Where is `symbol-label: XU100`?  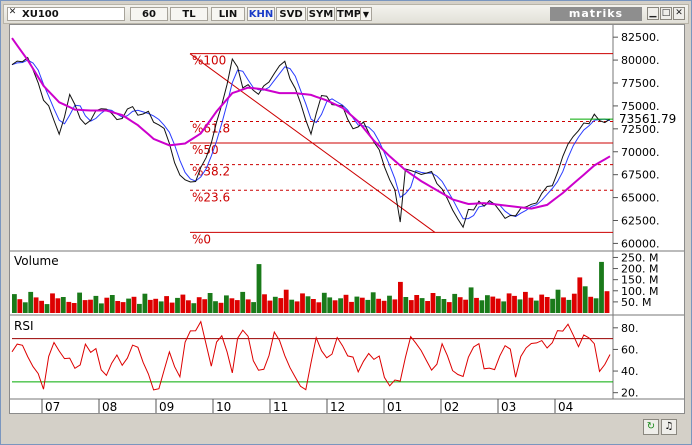
symbol-label: XU100 is located at coordinates (40, 14).